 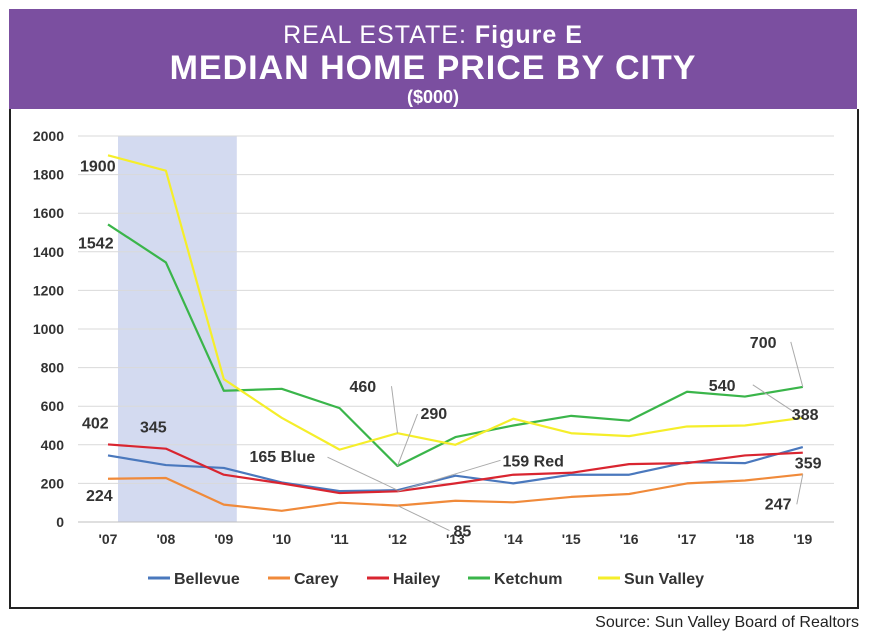 What do you see at coordinates (96, 243) in the screenshot?
I see `data-label: 1542` at bounding box center [96, 243].